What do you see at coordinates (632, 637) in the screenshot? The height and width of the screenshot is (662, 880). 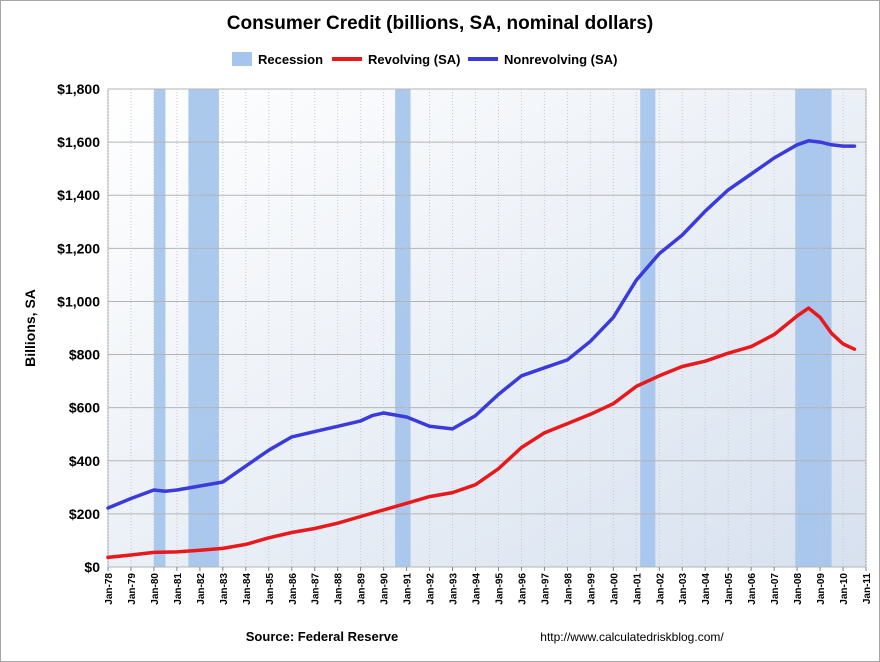 I see `source-url: http://www.calculatedriskblog.com/` at bounding box center [632, 637].